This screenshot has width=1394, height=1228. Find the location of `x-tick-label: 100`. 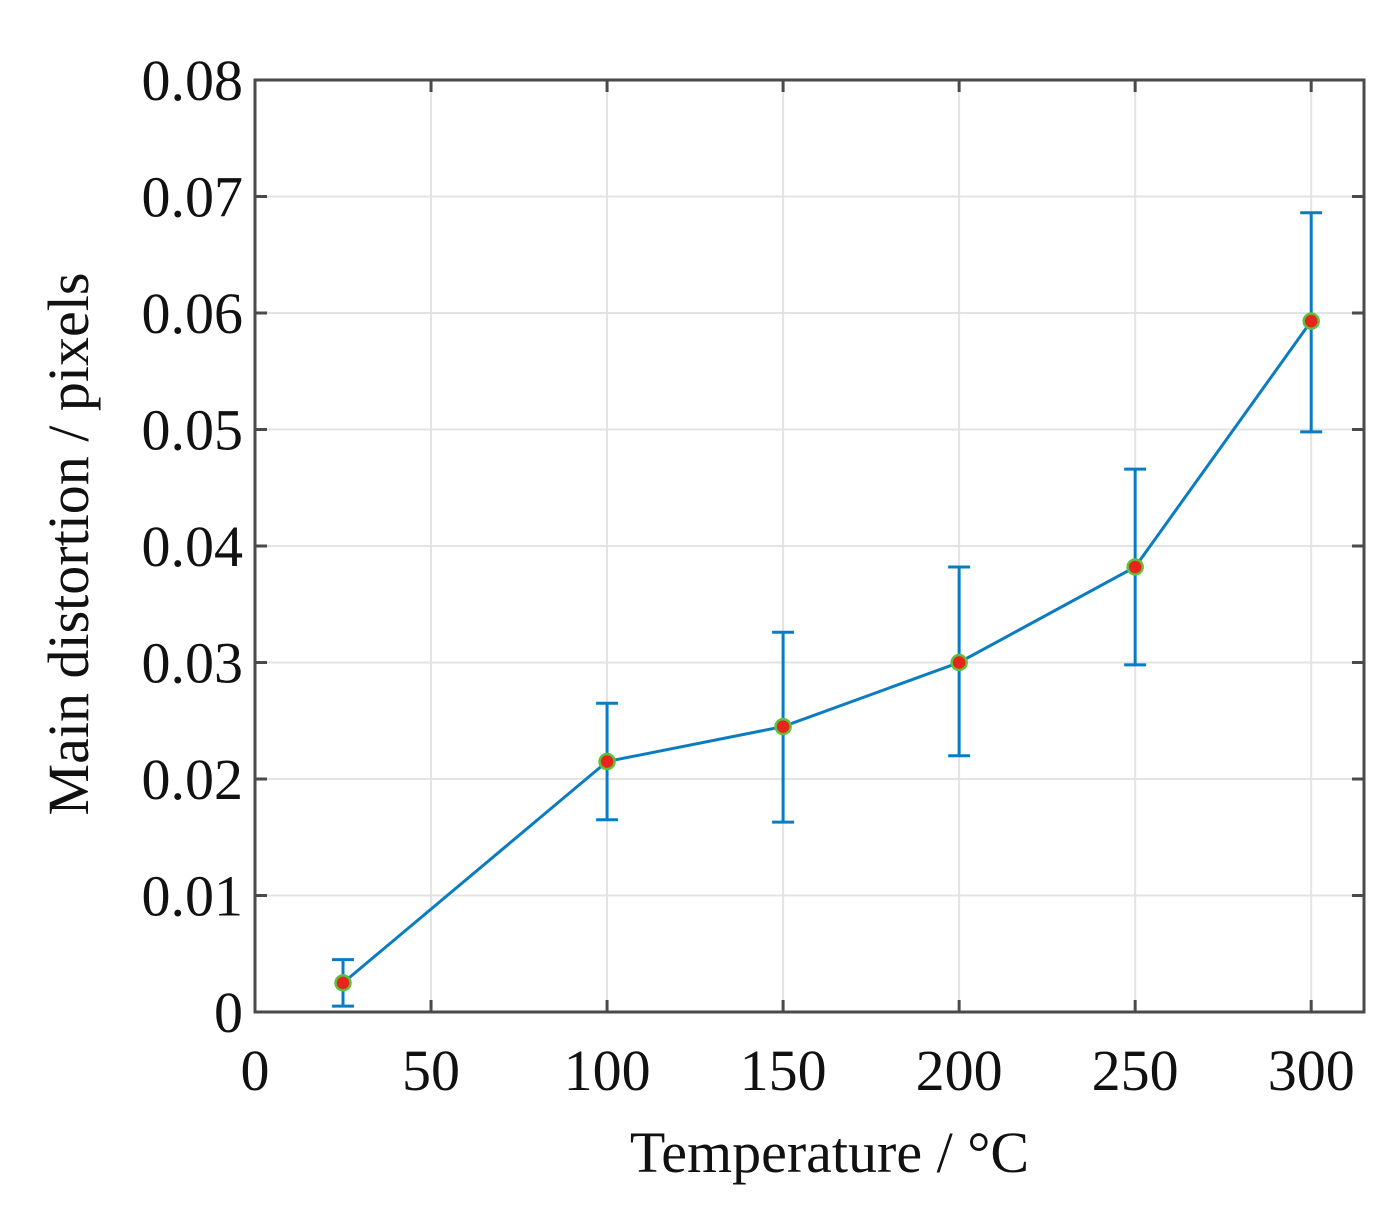

x-tick-label: 100 is located at coordinates (607, 1070).